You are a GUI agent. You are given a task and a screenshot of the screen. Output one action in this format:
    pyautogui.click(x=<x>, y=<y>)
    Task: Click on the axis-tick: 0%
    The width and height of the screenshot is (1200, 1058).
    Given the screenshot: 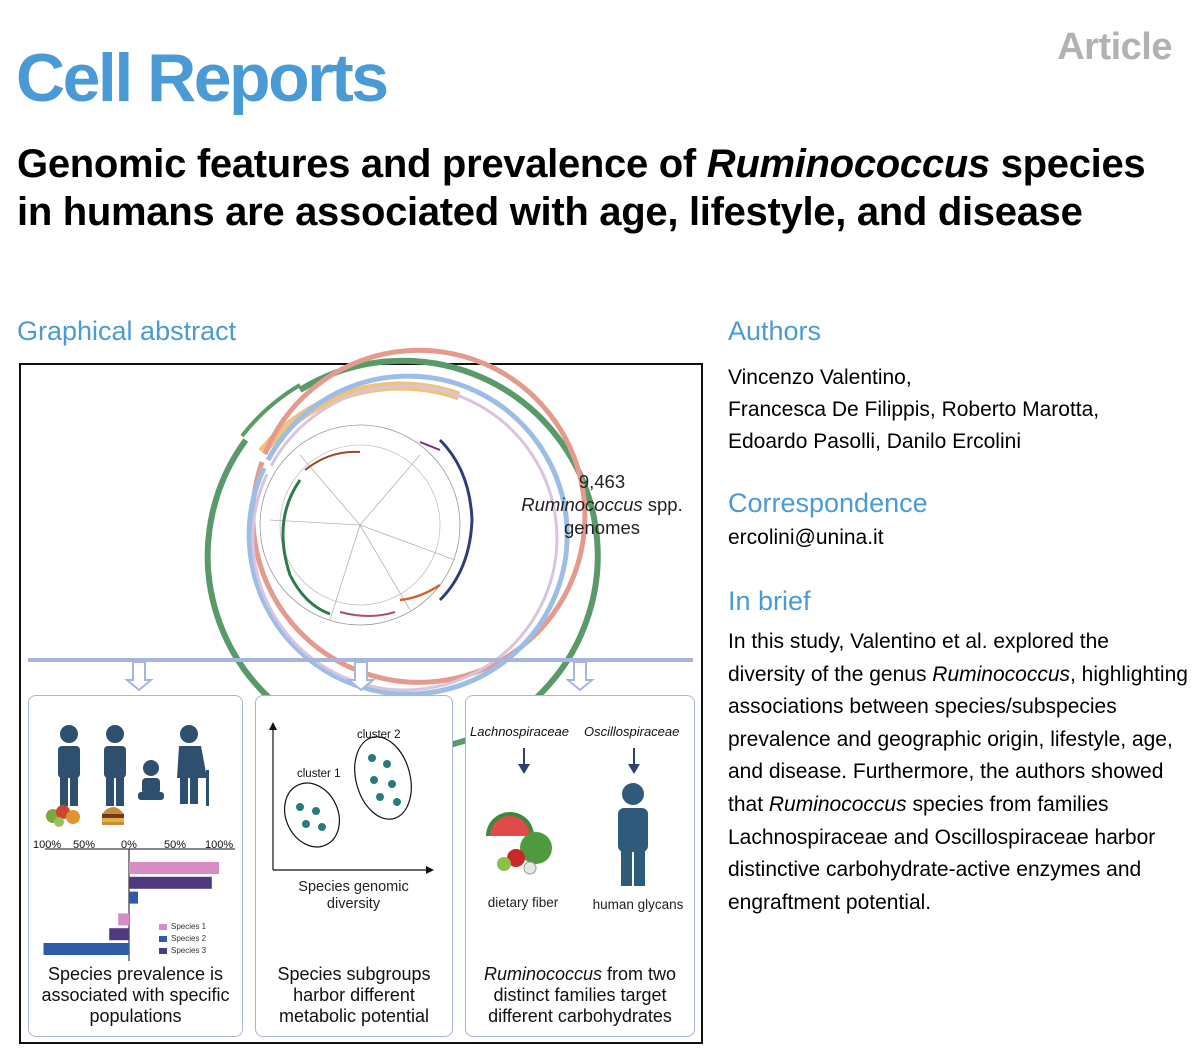 What is the action you would take?
    pyautogui.click(x=129, y=845)
    